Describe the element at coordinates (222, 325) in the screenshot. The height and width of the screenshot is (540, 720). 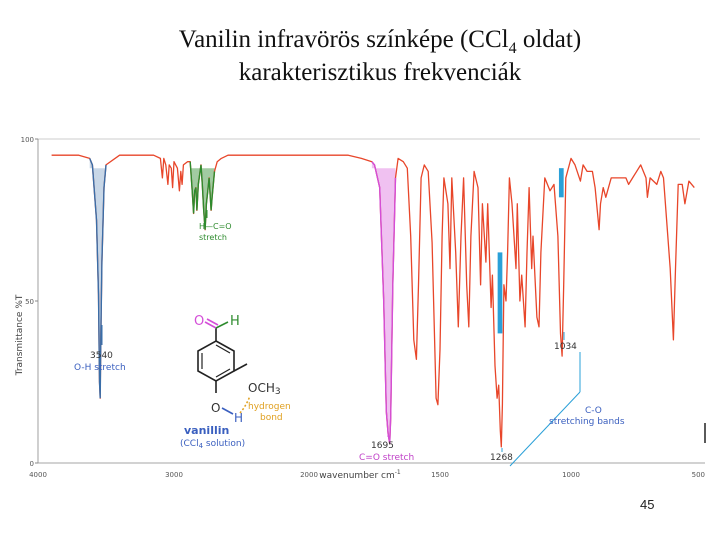
I see `aldehyde-ch-bond` at that location.